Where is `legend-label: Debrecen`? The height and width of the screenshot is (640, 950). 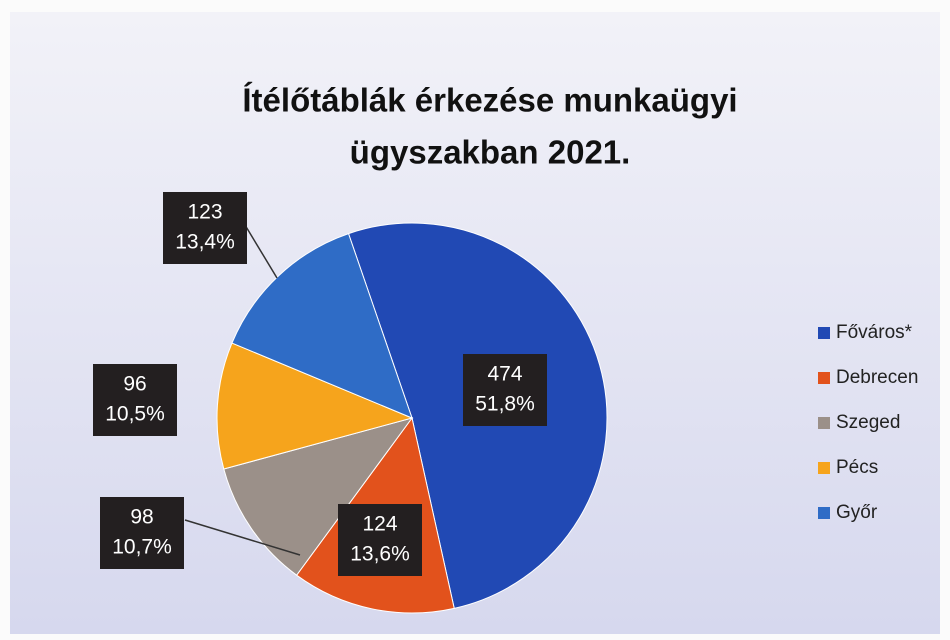
legend-label: Debrecen is located at coordinates (877, 377).